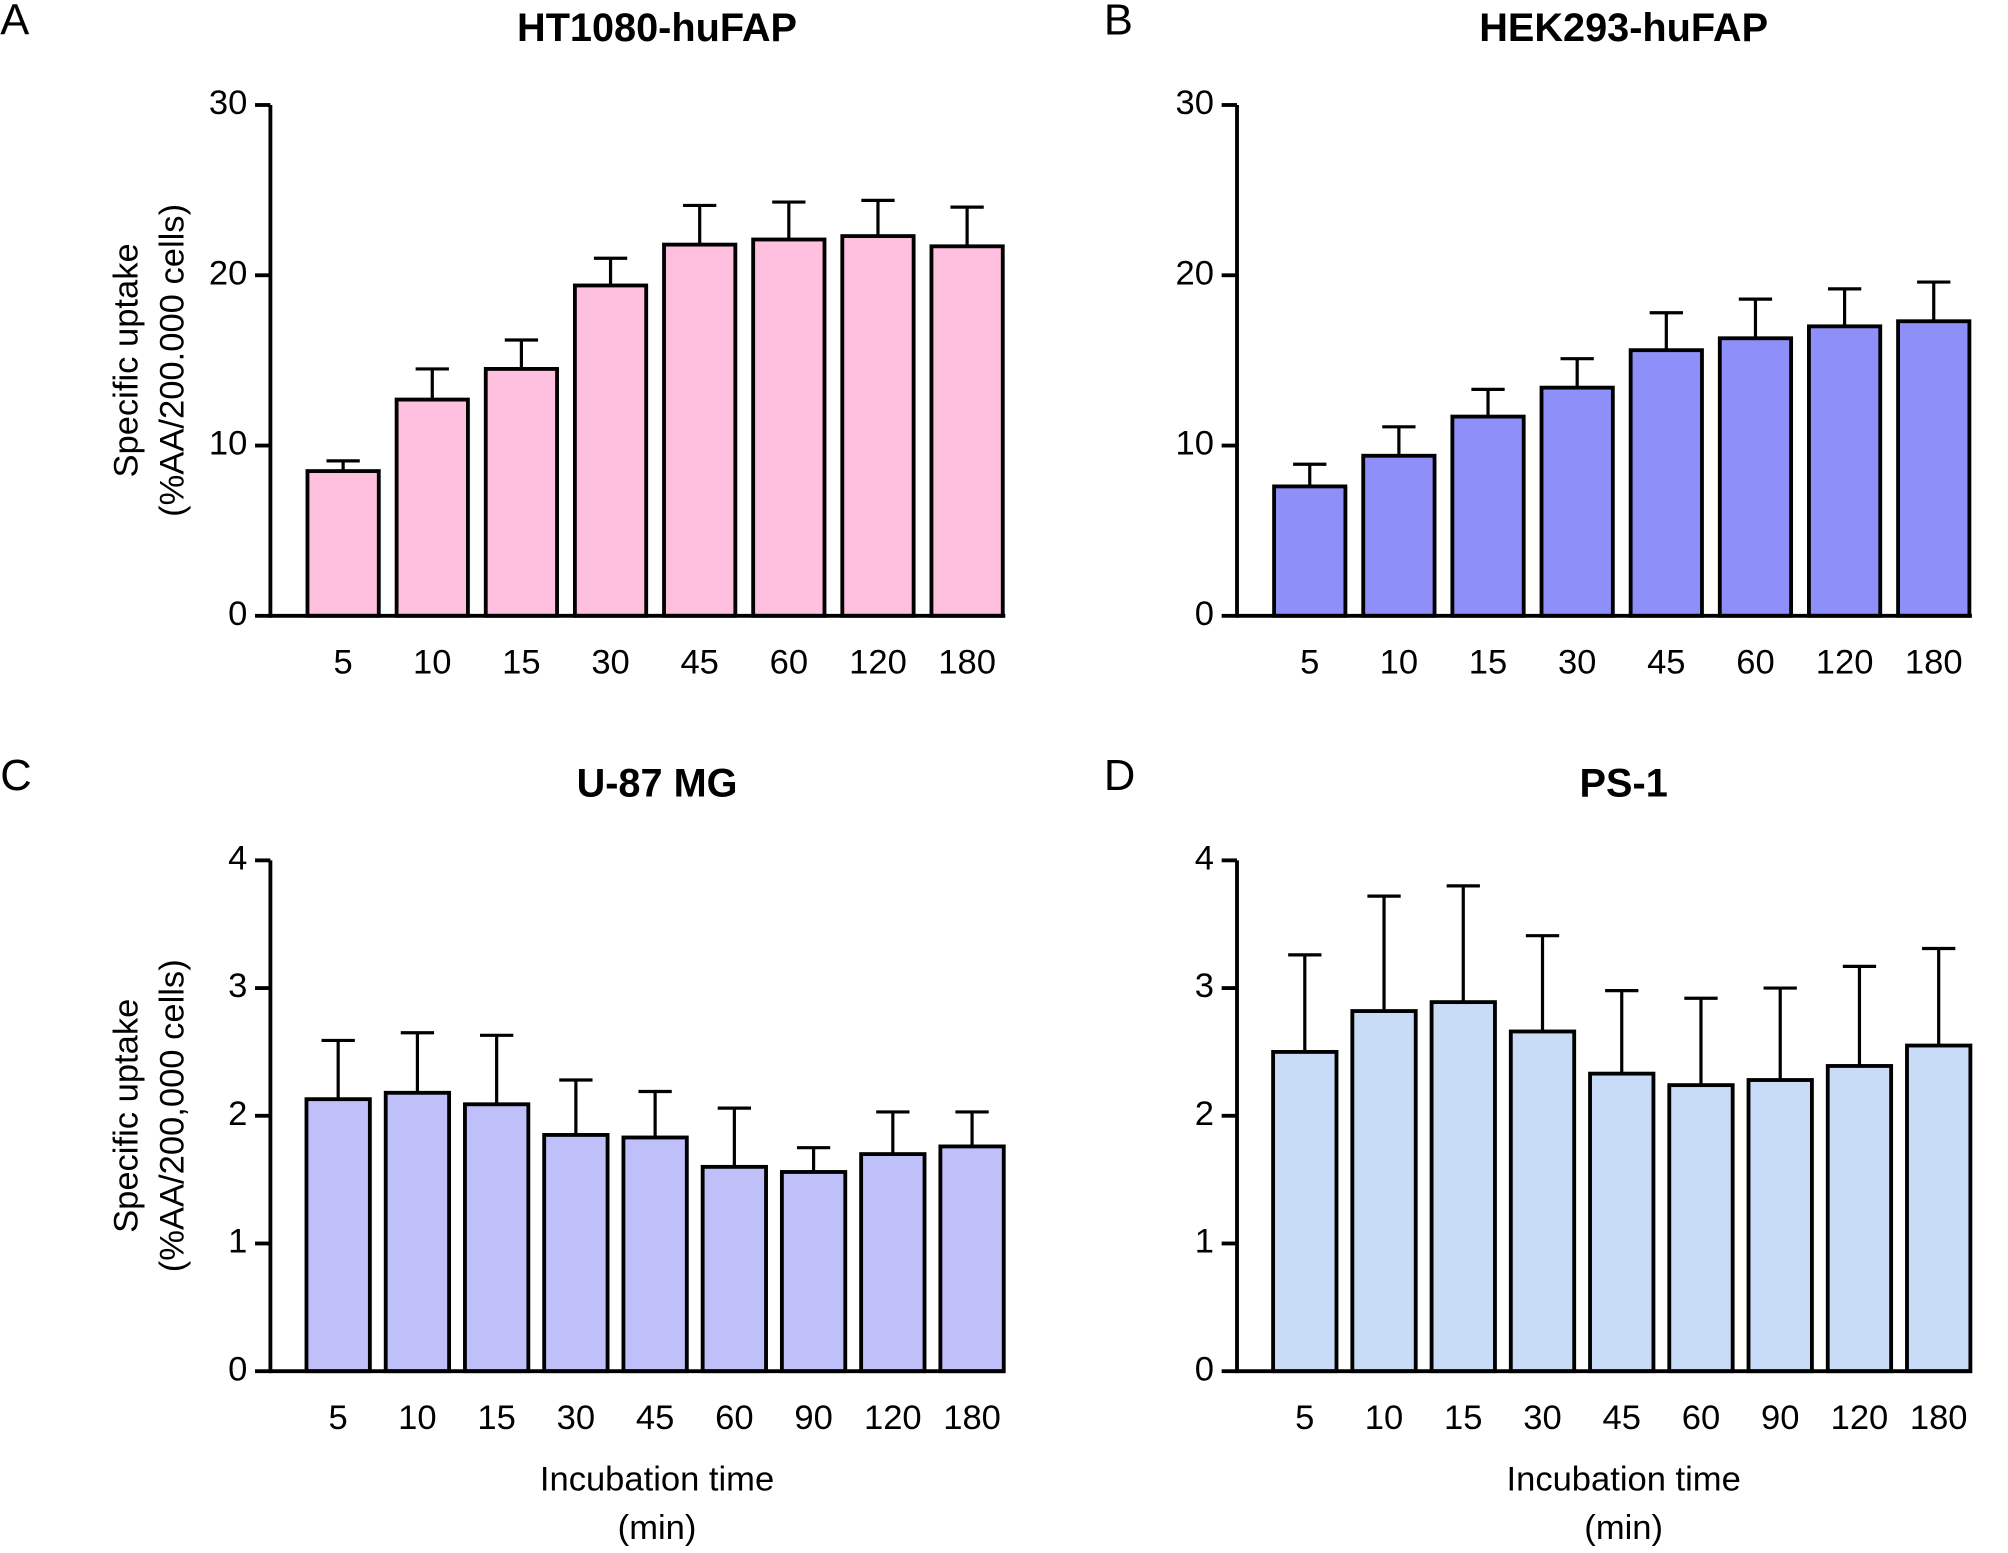  What do you see at coordinates (1119, 776) in the screenshot?
I see `panel-letter: D` at bounding box center [1119, 776].